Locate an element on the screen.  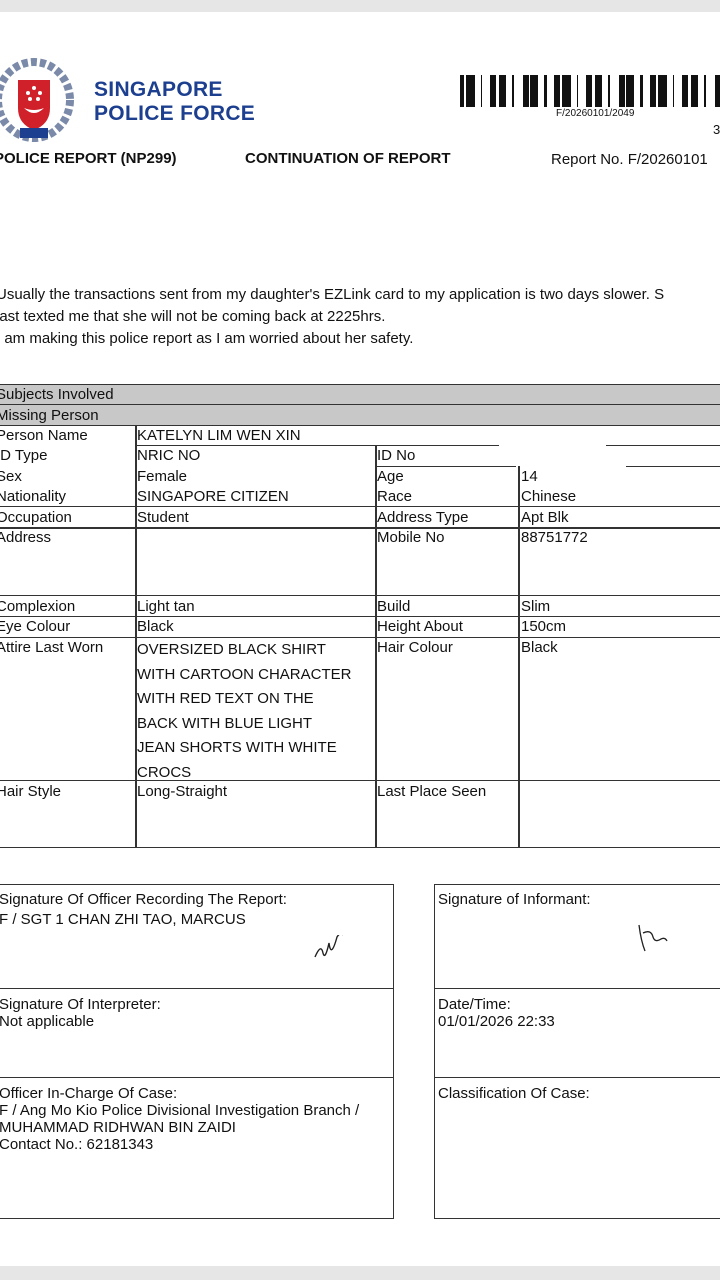
interpreter-value: Not applicable is located at coordinates (47, 1021).